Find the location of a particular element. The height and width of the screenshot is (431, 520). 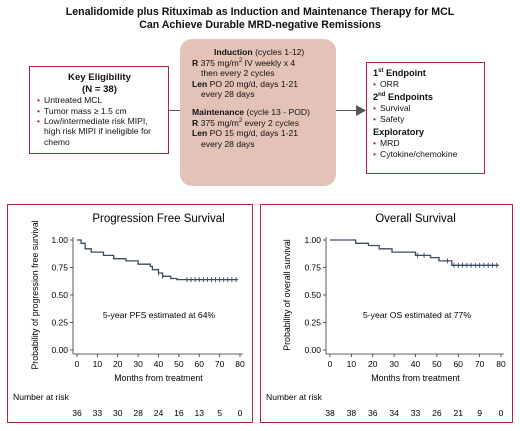

first-endpoint-heading: 1st Endpoint is located at coordinates (399, 72).